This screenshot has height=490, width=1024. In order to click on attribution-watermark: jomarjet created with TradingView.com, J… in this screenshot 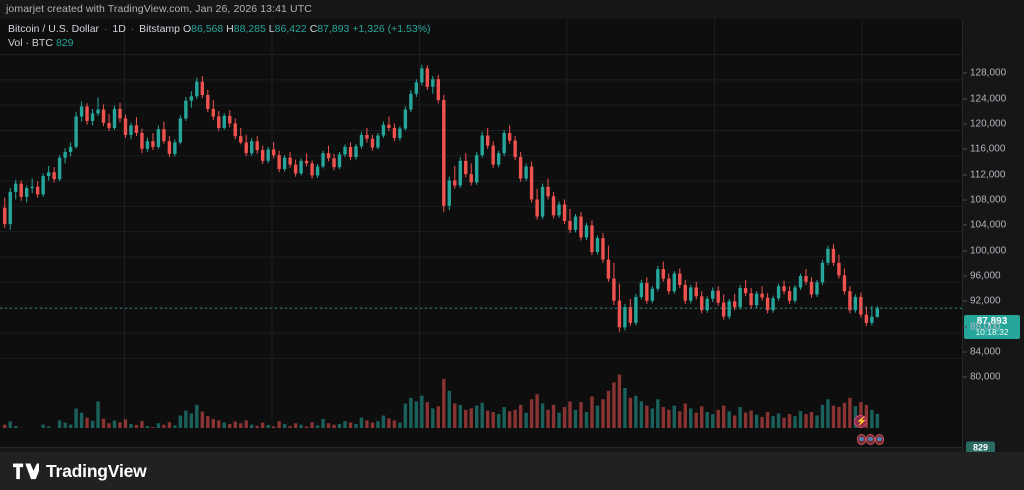, I will do `click(512, 9)`.